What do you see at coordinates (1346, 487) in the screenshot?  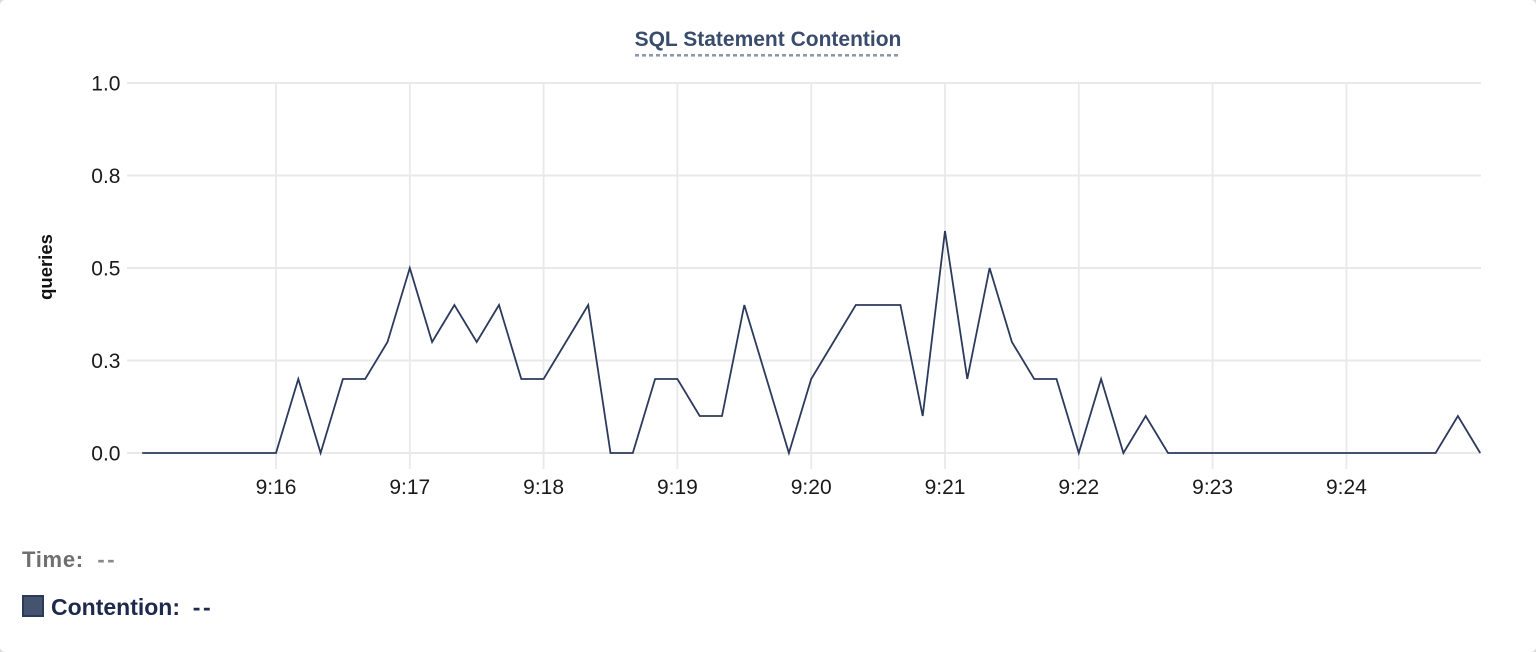 I see `svg-text: 9:24` at bounding box center [1346, 487].